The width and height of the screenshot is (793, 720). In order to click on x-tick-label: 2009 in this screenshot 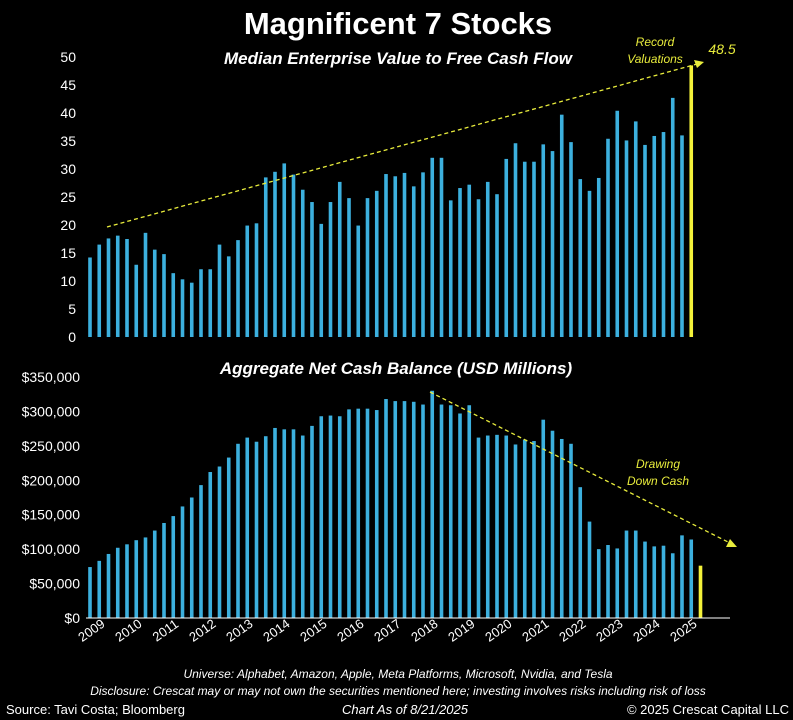, I will do `click(91, 630)`.